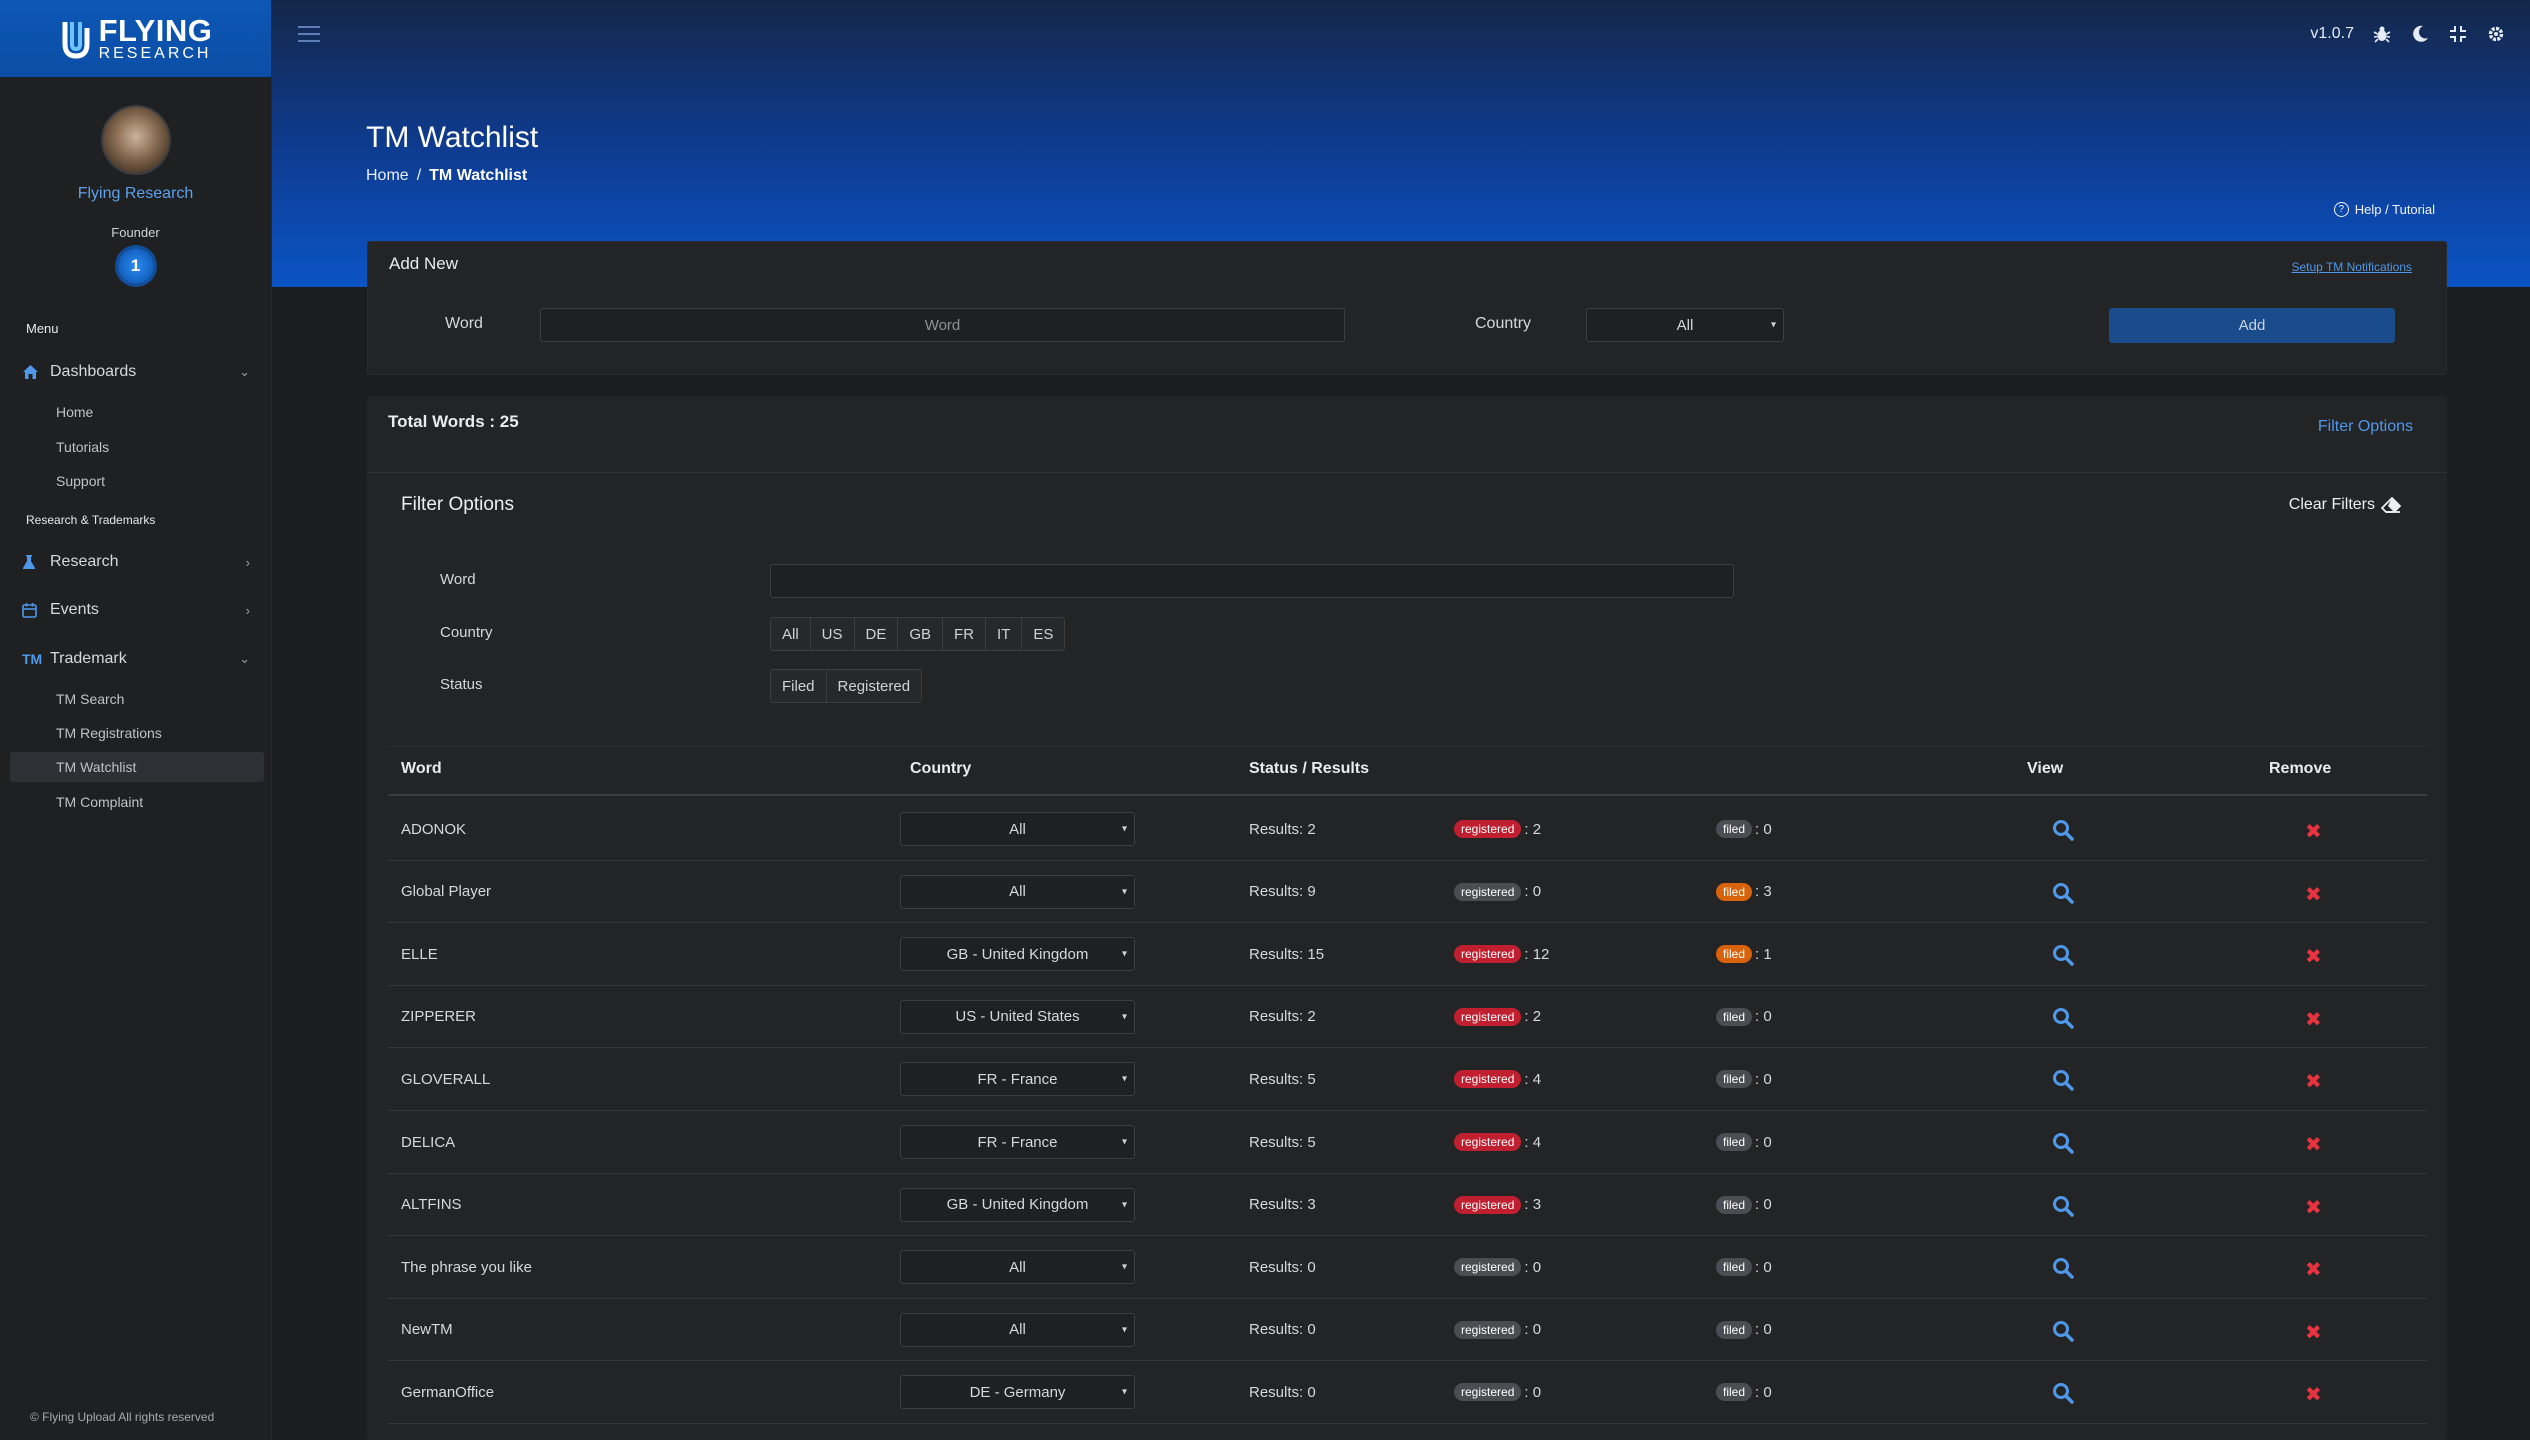 Image resolution: width=2530 pixels, height=1440 pixels. What do you see at coordinates (1497, 829) in the screenshot?
I see `row-registered: registered: 2` at bounding box center [1497, 829].